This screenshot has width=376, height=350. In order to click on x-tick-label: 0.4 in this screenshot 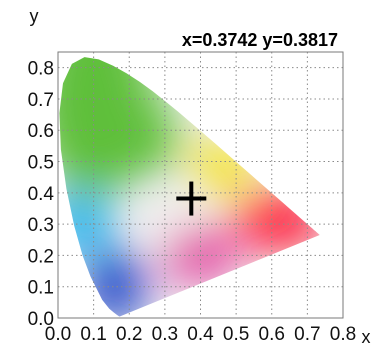, I will do `click(200, 334)`.